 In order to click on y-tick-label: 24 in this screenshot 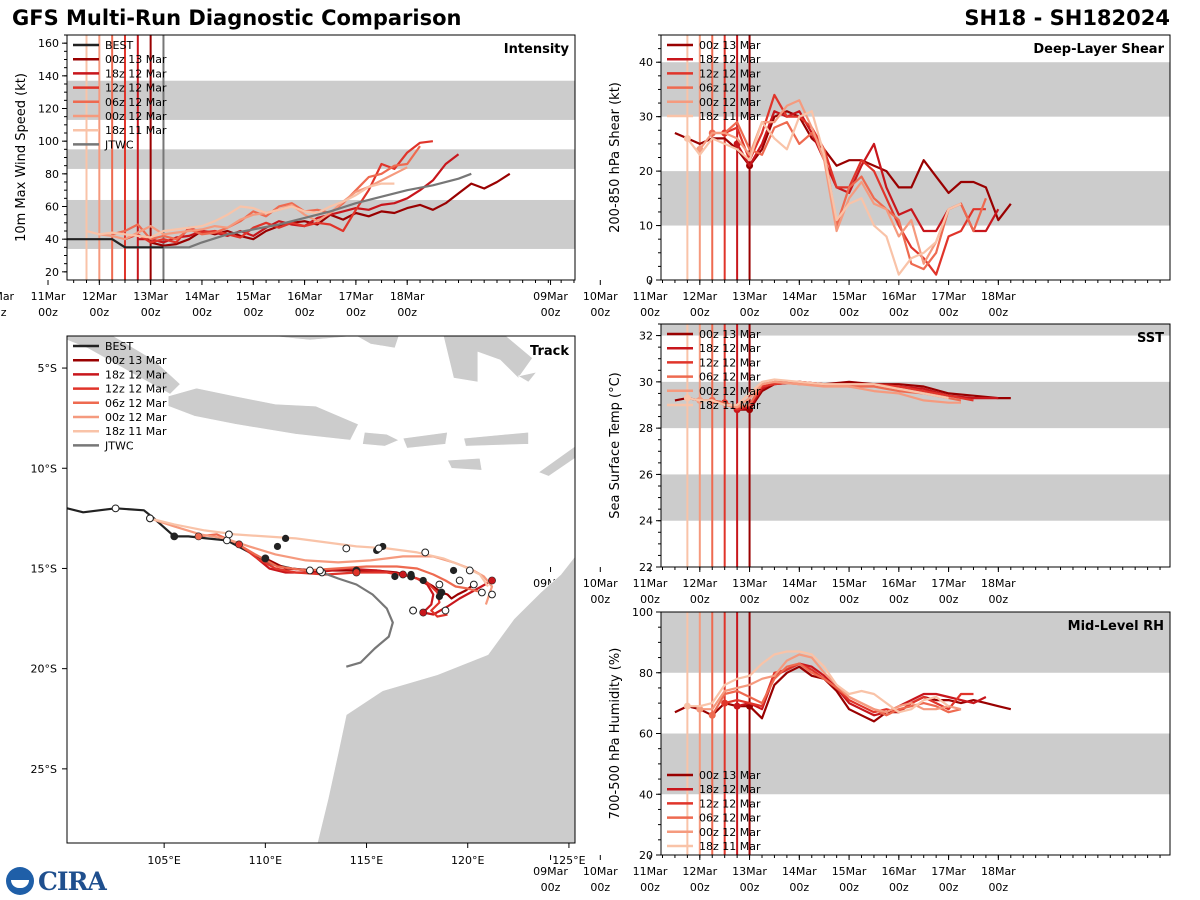, I will do `click(646, 521)`.